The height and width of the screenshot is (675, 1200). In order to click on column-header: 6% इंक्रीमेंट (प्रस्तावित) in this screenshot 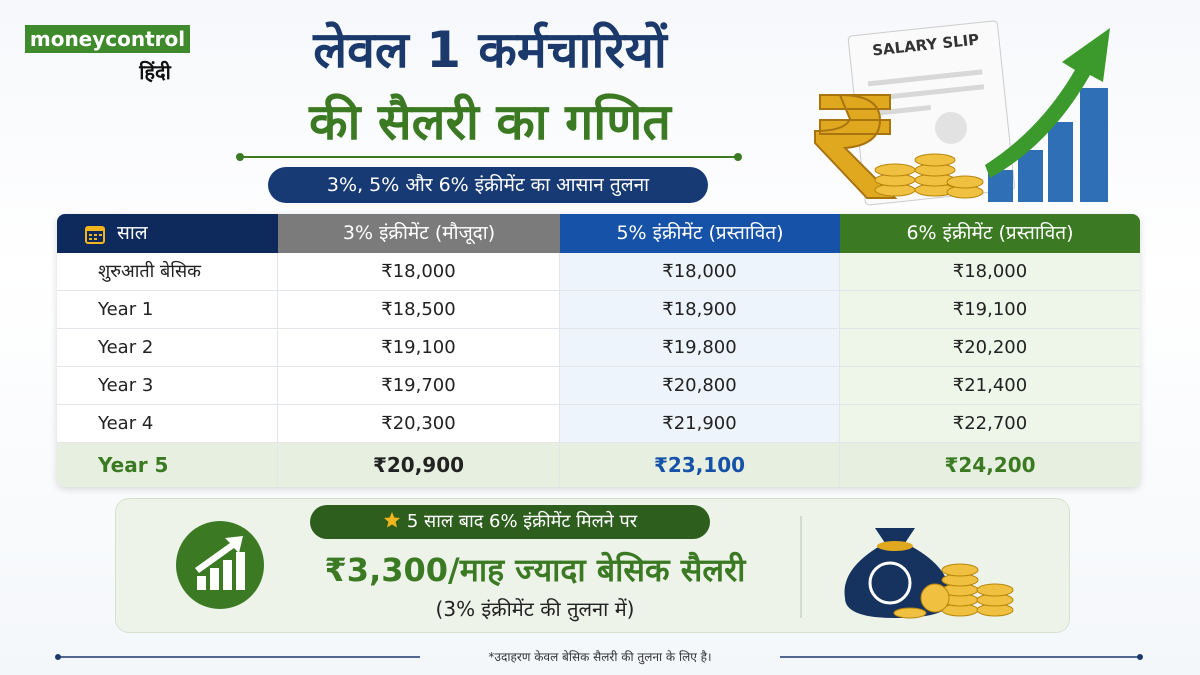, I will do `click(990, 233)`.